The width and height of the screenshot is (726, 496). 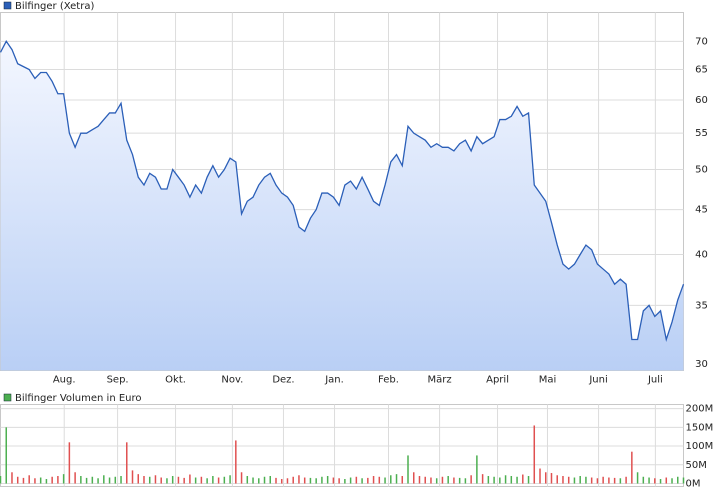 I want to click on legend-label: Bilfinger (Xetra), so click(x=54, y=6).